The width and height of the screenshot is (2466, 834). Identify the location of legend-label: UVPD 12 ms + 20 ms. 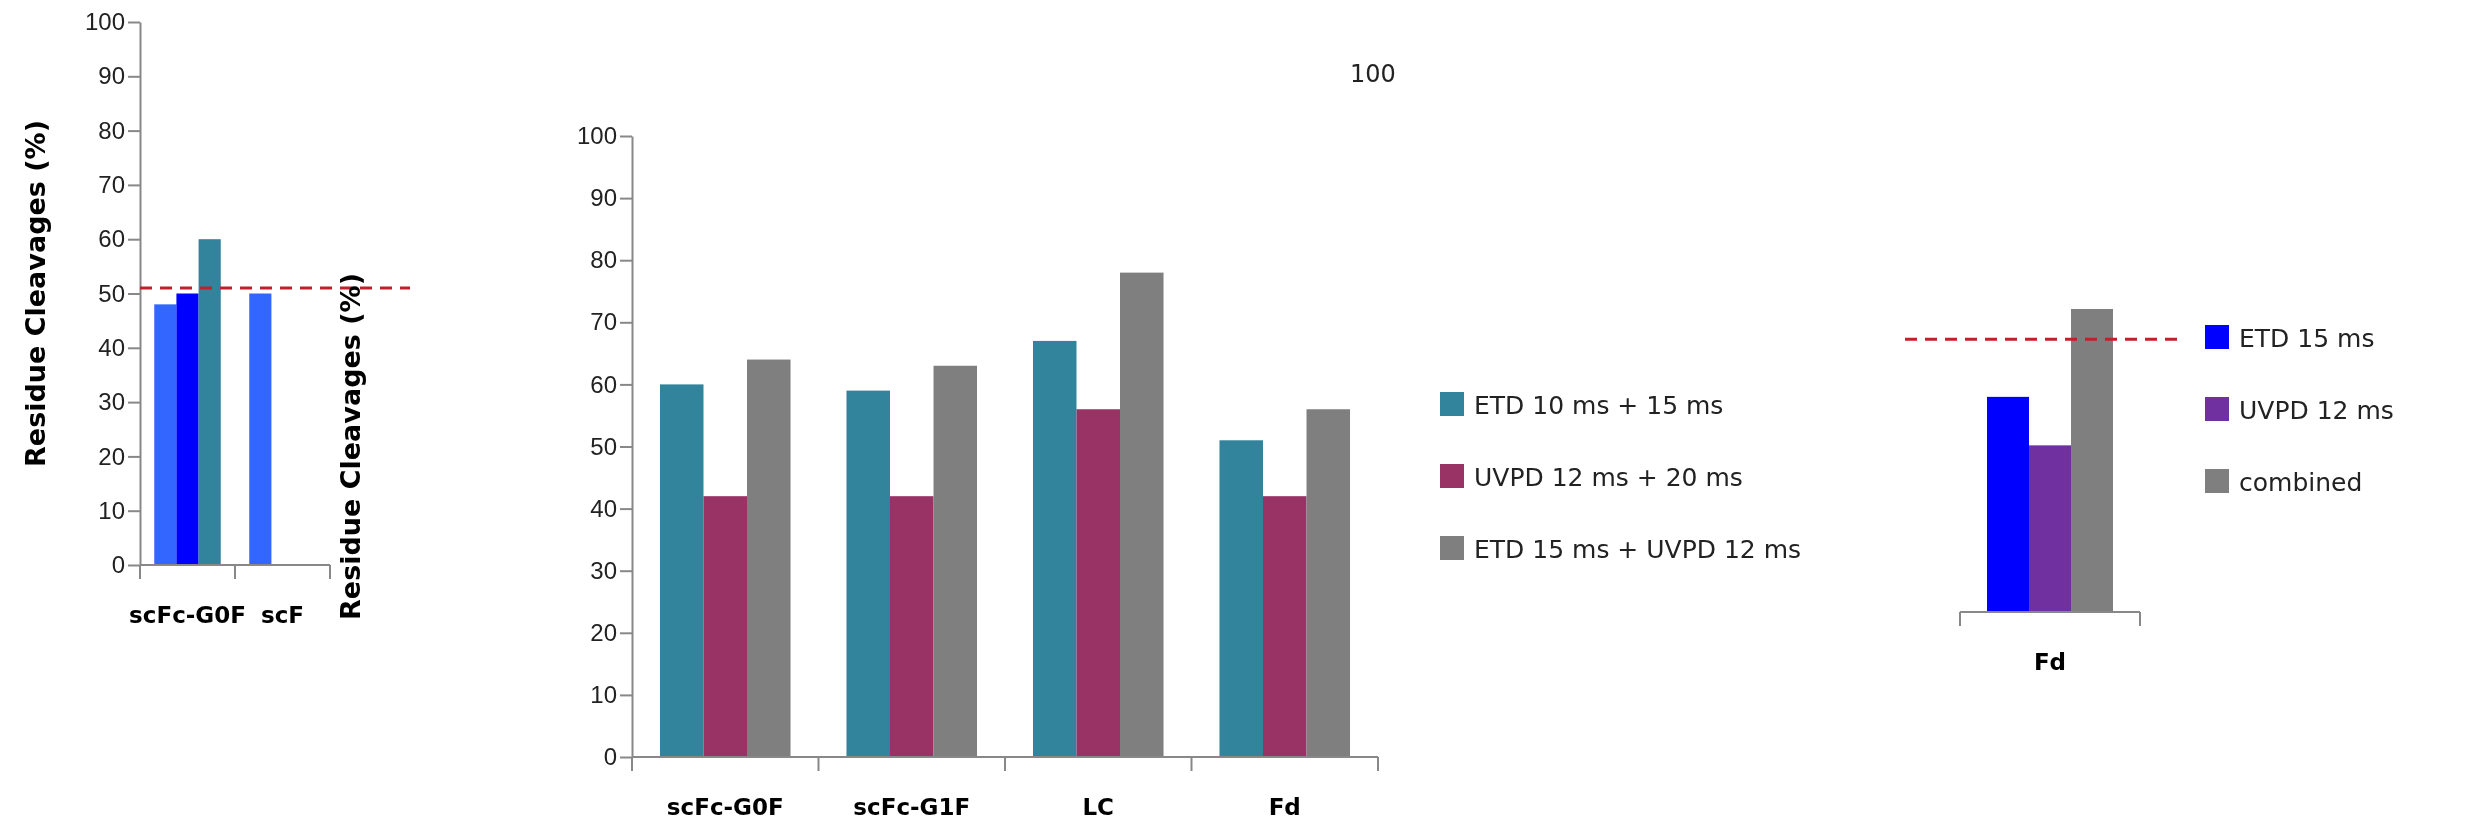
(1608, 477).